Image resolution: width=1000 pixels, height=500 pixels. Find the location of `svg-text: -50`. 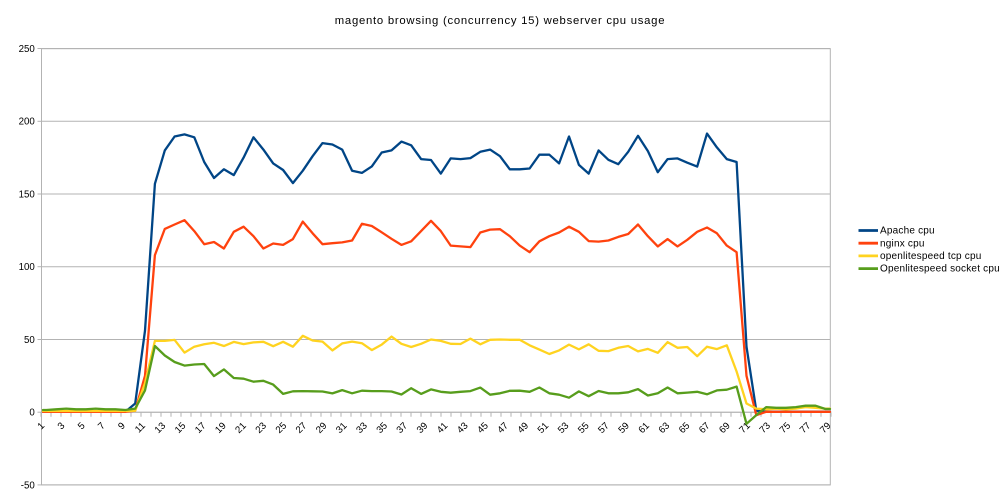

svg-text: -50 is located at coordinates (28, 485).